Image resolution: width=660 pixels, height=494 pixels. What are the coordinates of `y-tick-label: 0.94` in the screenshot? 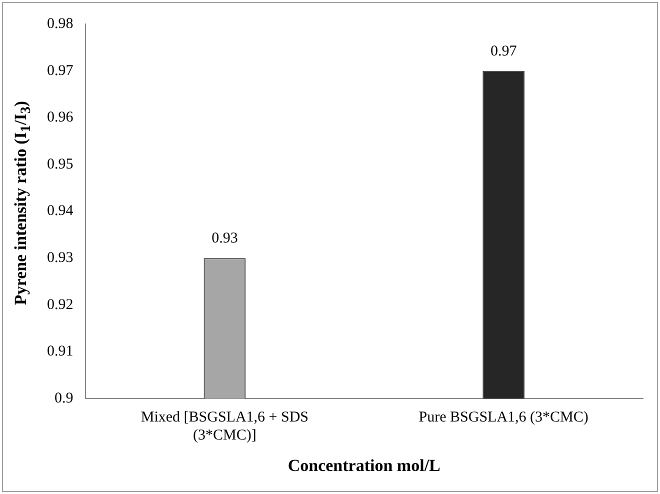 It's located at (60, 211).